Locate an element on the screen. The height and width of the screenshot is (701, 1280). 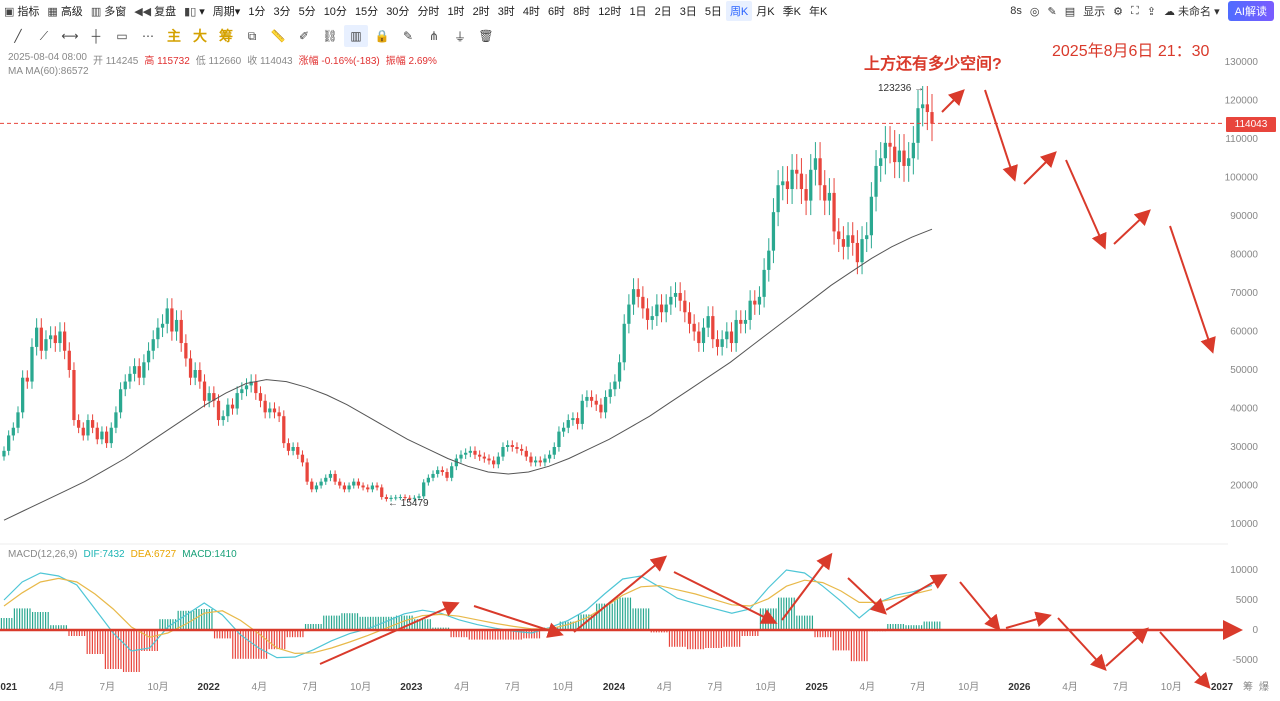
pencil-icon: ✎ is located at coordinates (1052, 11).